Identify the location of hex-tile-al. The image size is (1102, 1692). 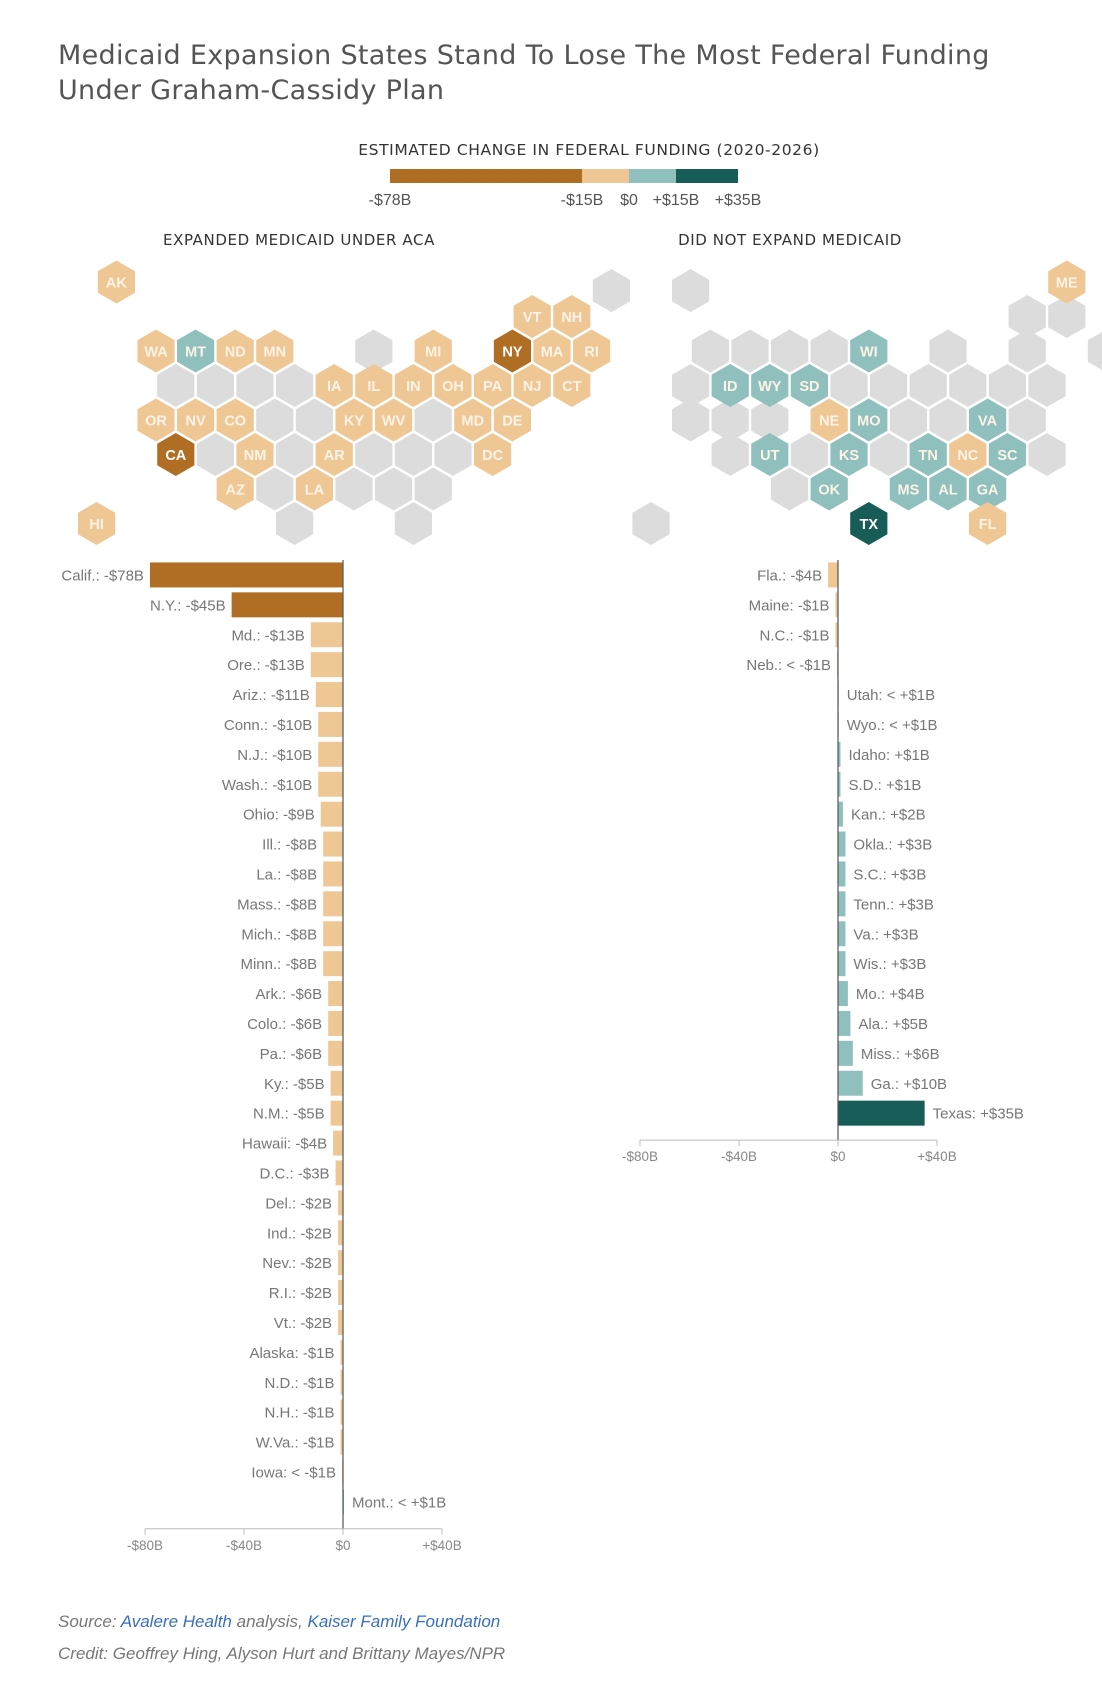
(948, 489).